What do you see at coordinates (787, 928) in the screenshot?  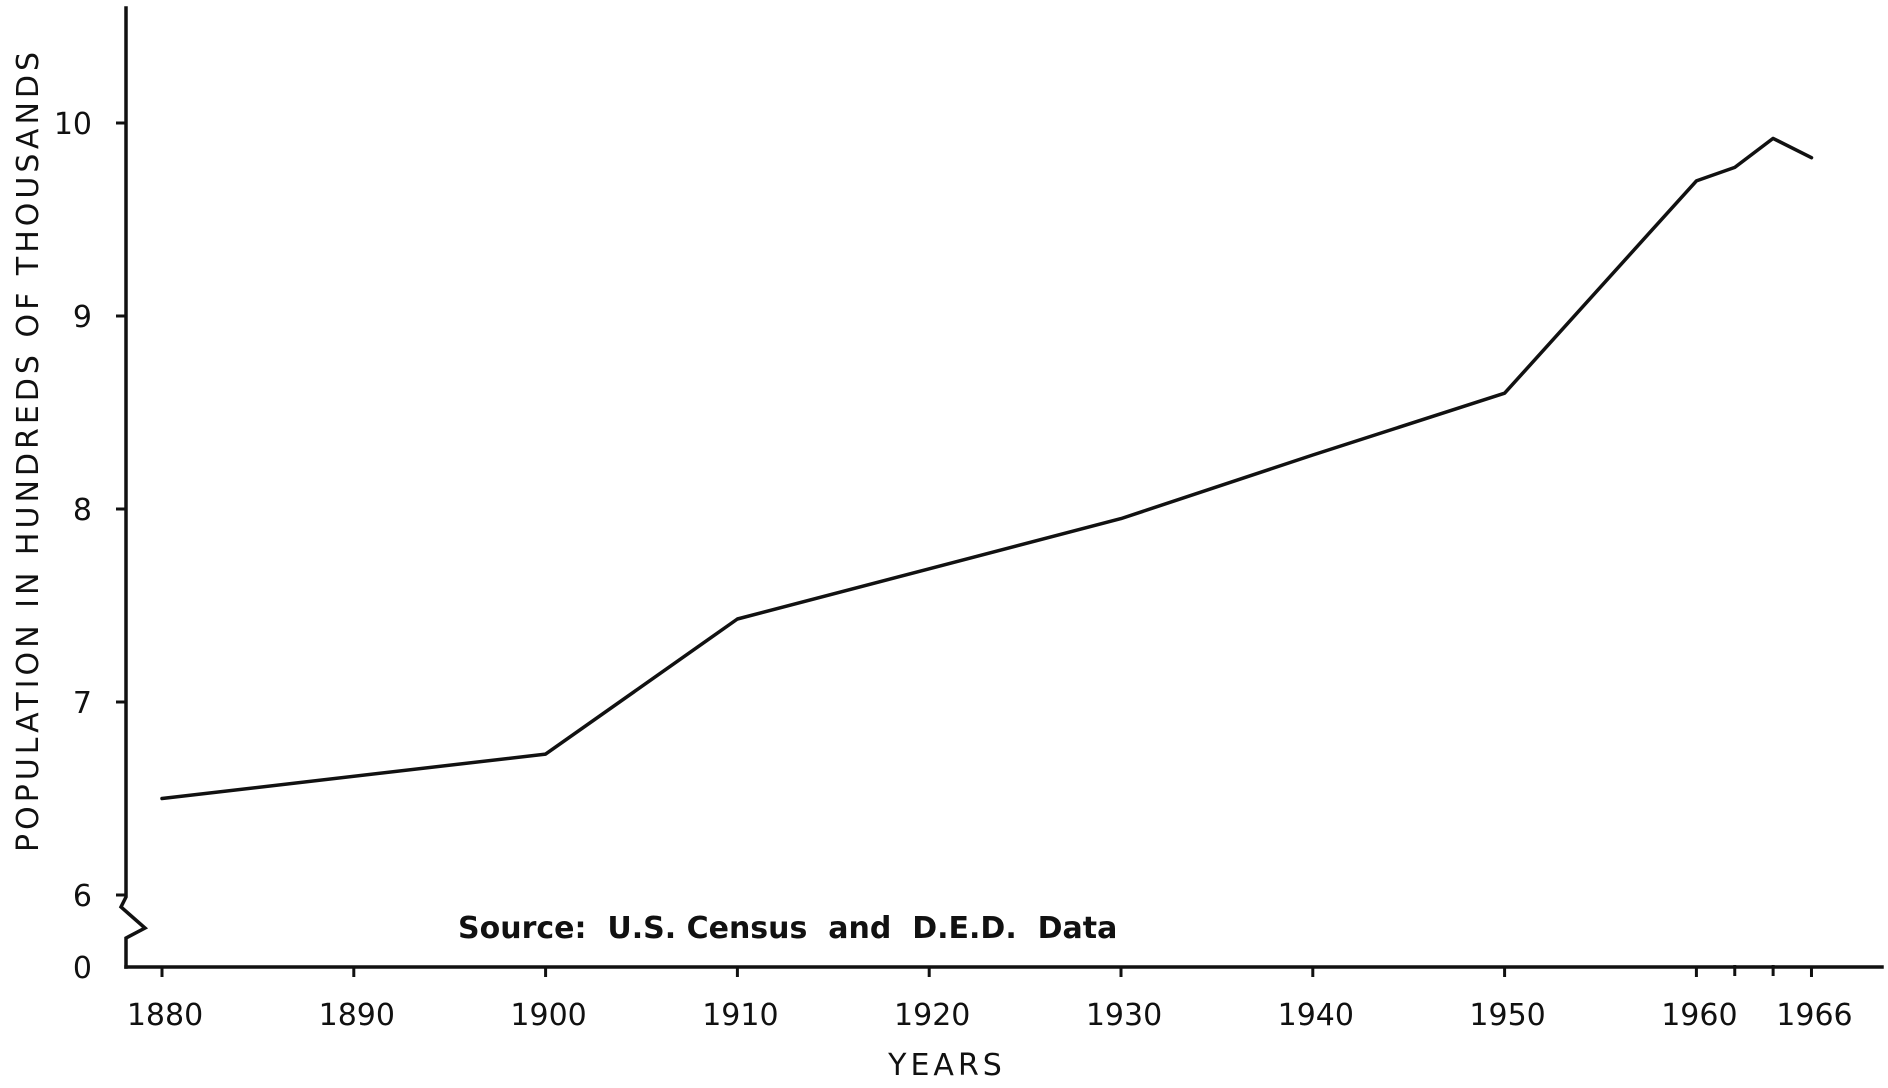 I see `source-annotation: Source: U.S. Census and D.E.D. Data` at bounding box center [787, 928].